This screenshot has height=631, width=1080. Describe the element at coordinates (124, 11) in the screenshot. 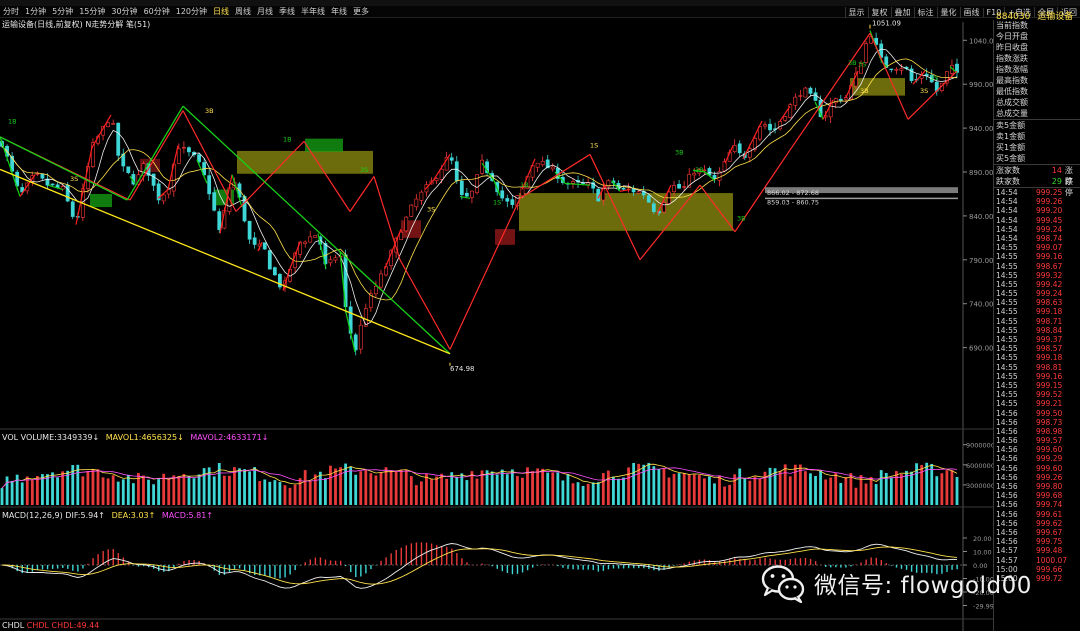

I see `period-tab-4: 30分钟` at that location.